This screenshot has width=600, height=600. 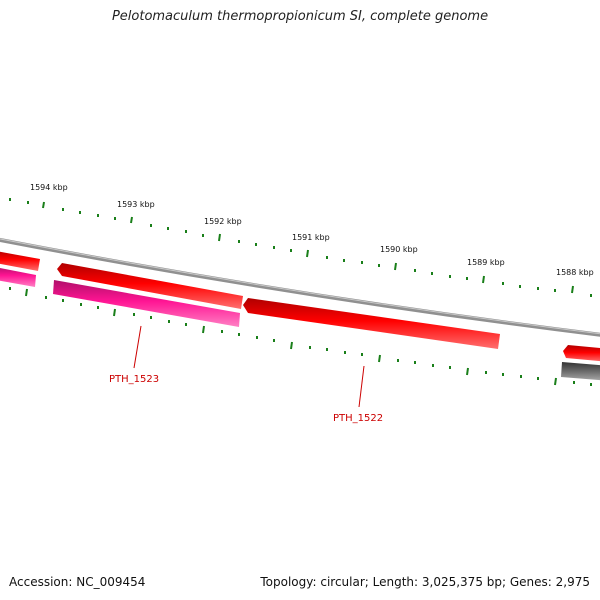 I want to click on scale-label: 1594 kbp, so click(x=49, y=187).